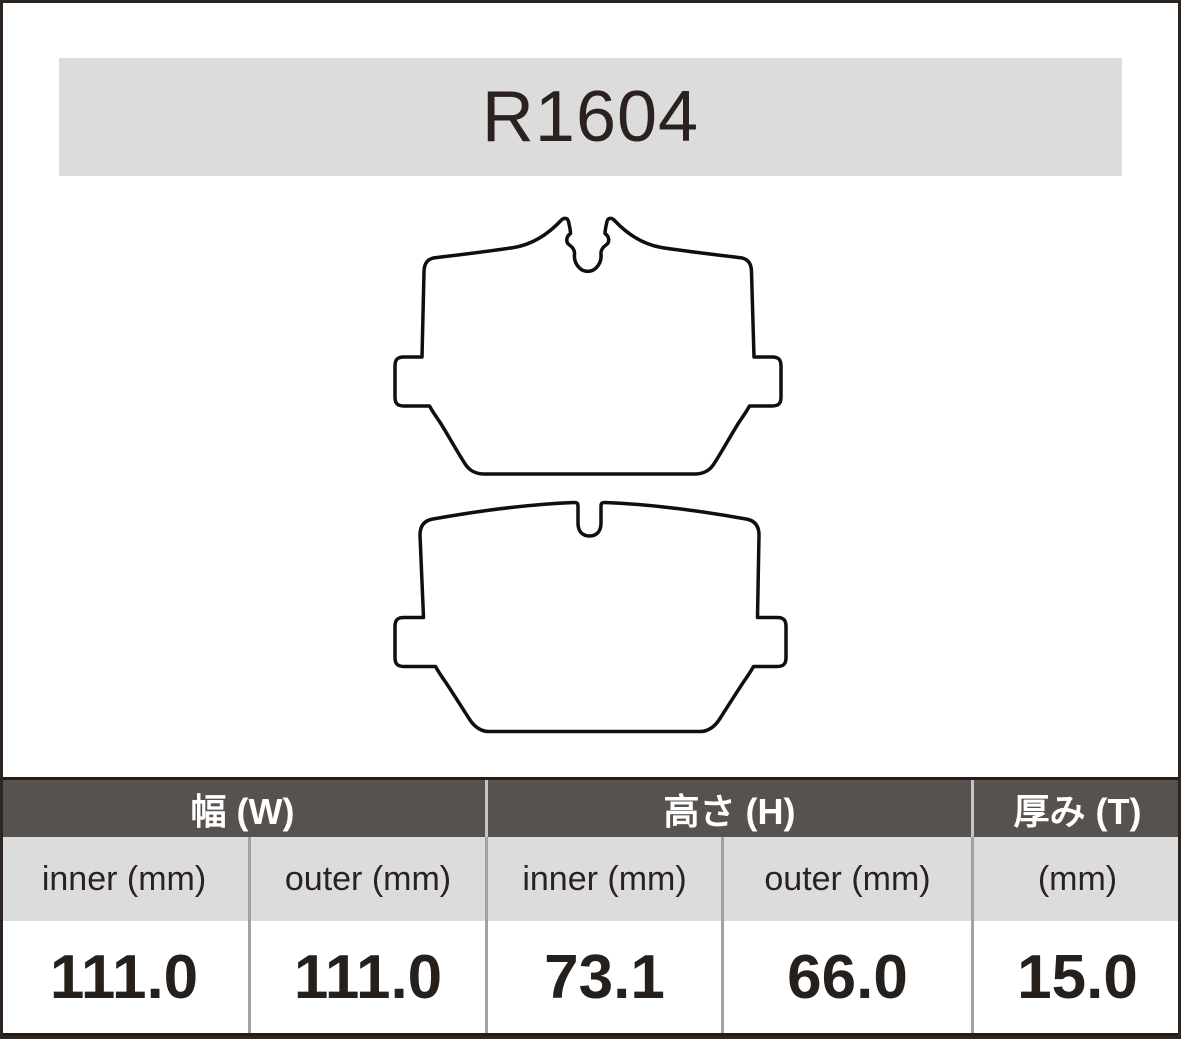 The height and width of the screenshot is (1039, 1181). What do you see at coordinates (244, 808) in the screenshot?
I see `group-header-width: 幅 (W)` at bounding box center [244, 808].